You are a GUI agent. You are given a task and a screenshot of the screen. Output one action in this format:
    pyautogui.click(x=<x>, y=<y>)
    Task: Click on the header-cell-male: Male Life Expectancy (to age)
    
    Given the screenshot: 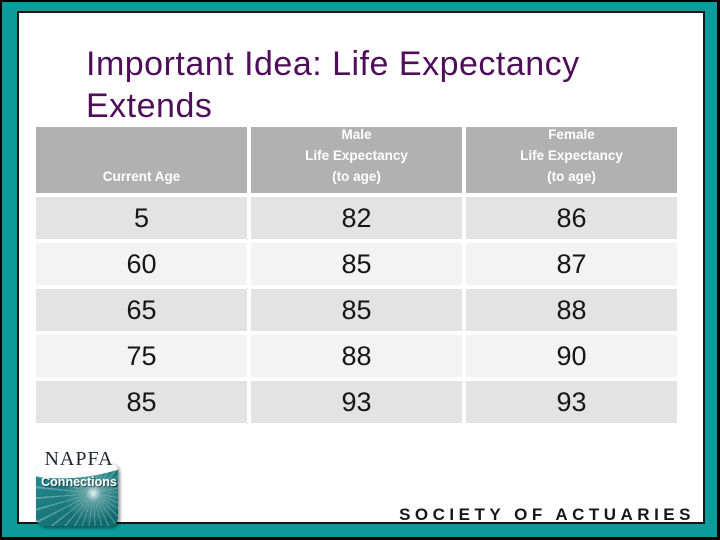 What is the action you would take?
    pyautogui.click(x=356, y=160)
    